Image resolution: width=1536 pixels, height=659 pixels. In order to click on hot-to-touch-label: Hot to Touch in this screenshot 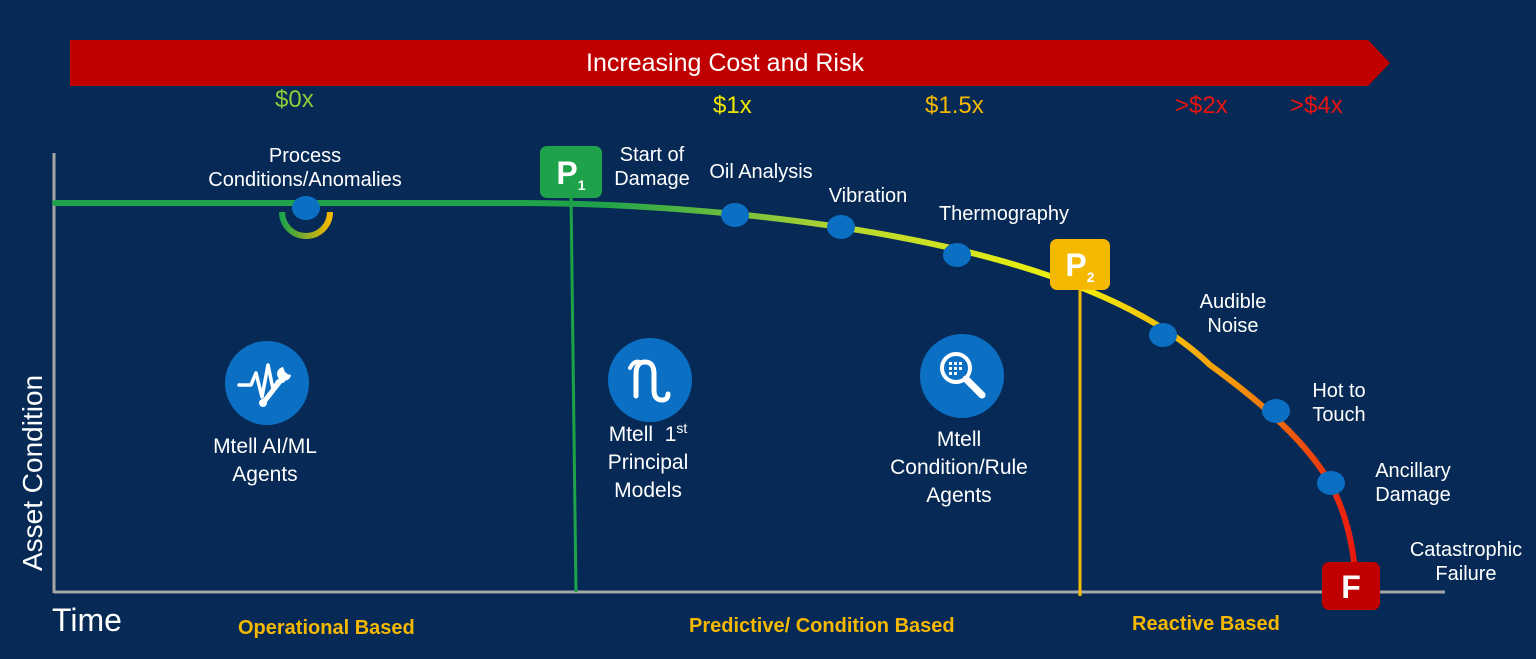, I will do `click(1339, 403)`.